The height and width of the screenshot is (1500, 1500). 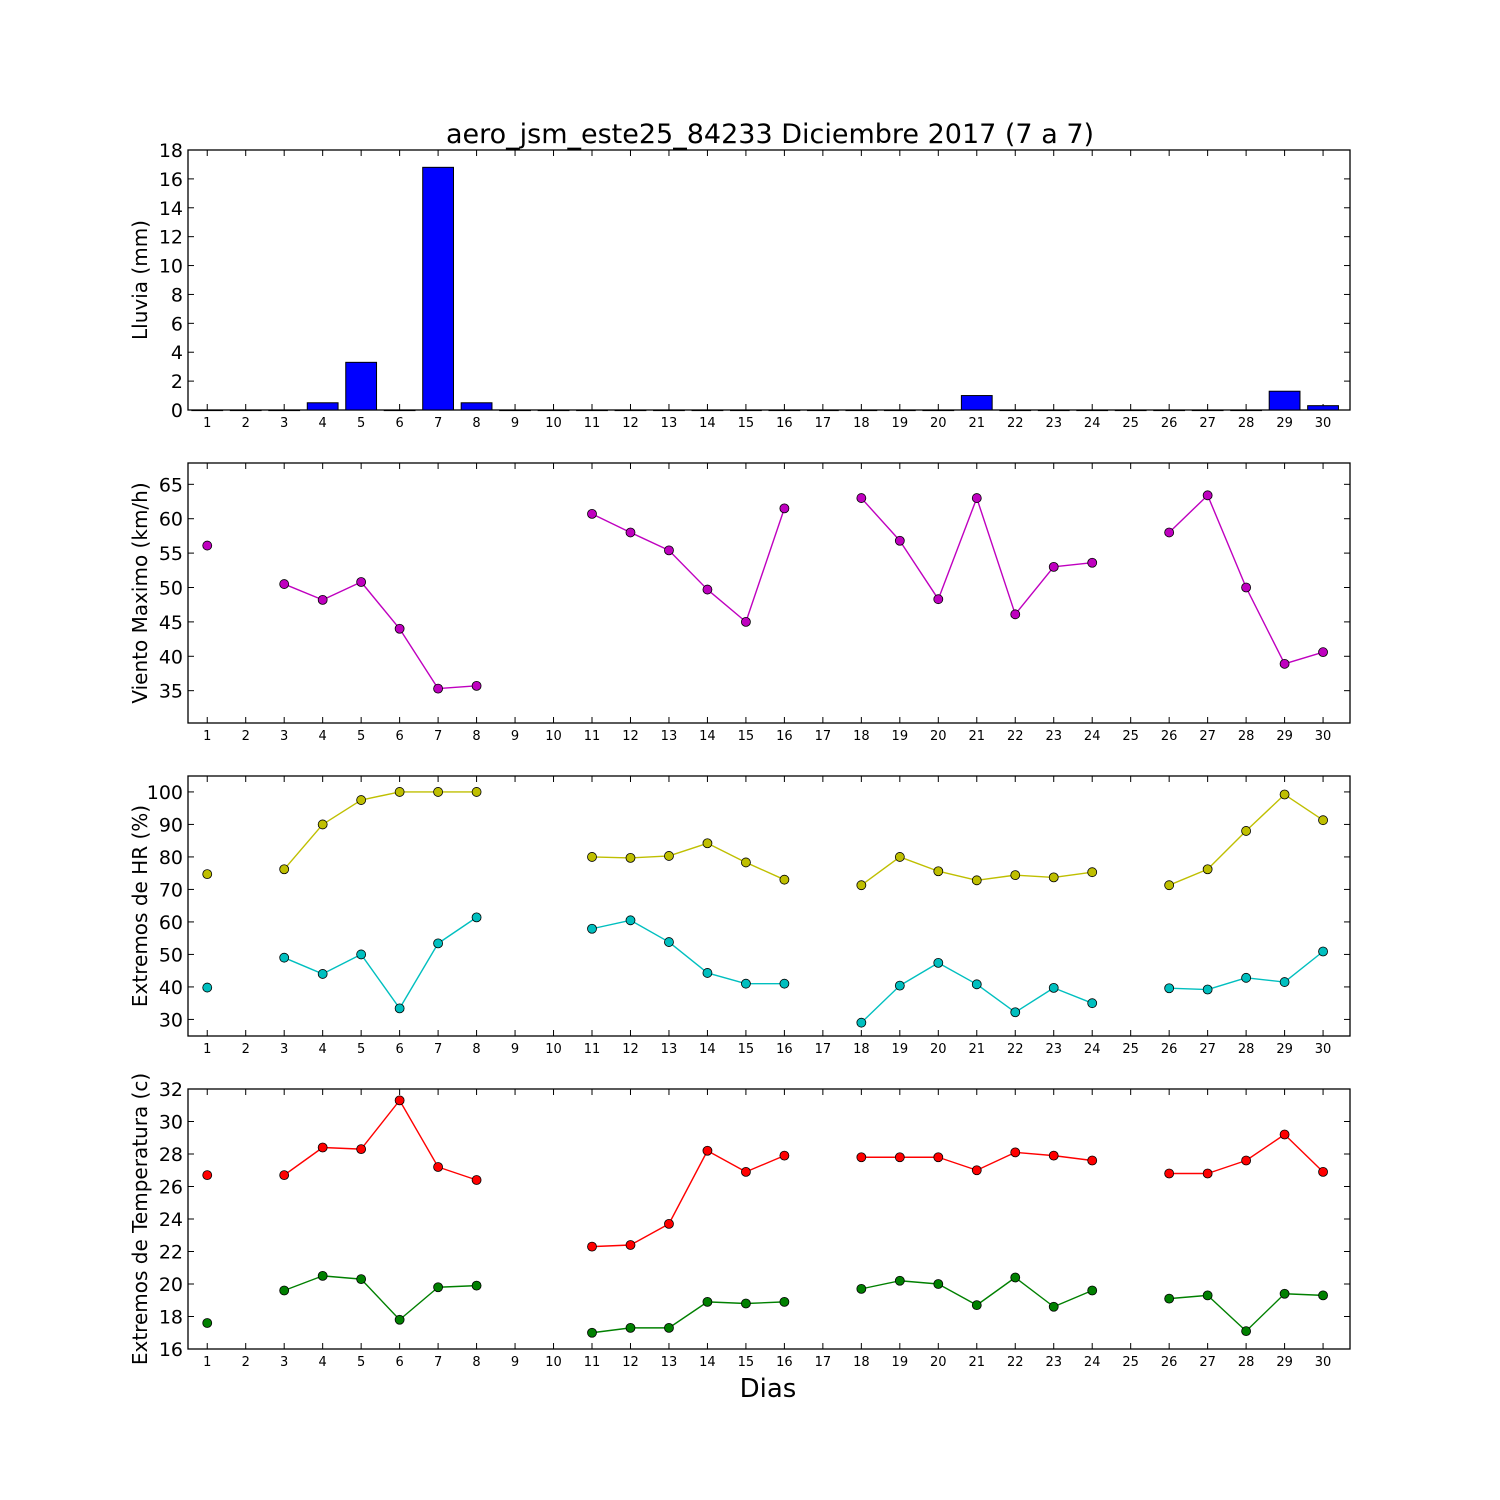 What do you see at coordinates (784, 736) in the screenshot?
I see `x-tick-label: 16` at bounding box center [784, 736].